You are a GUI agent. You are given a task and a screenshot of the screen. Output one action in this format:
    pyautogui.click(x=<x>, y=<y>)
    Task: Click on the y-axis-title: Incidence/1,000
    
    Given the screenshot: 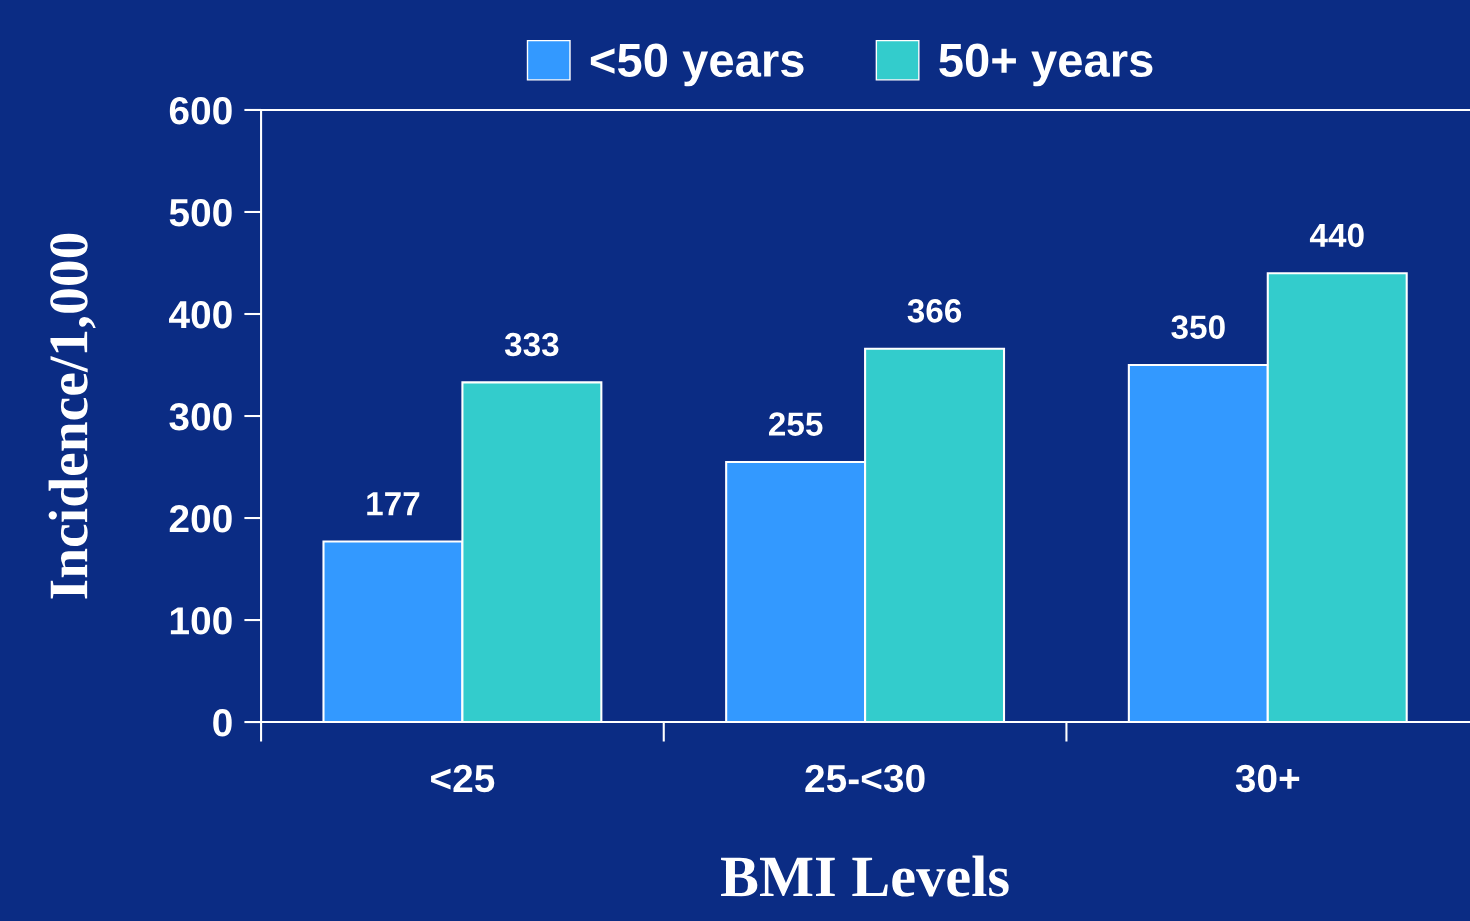 What is the action you would take?
    pyautogui.click(x=72, y=416)
    